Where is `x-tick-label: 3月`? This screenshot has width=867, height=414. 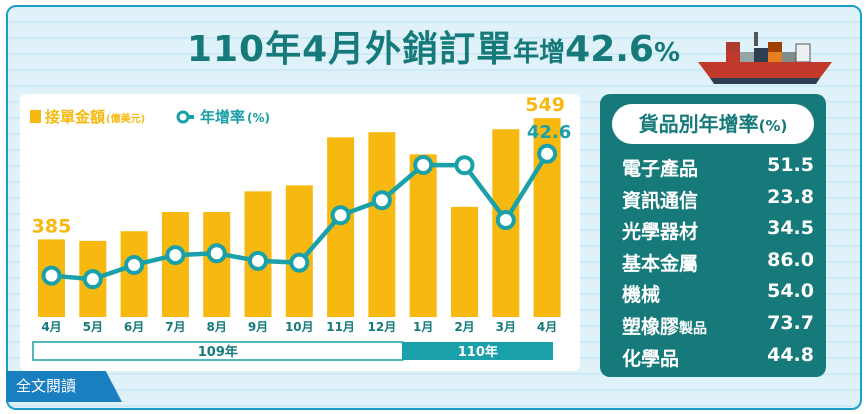
x-tick-label: 3月 is located at coordinates (506, 327).